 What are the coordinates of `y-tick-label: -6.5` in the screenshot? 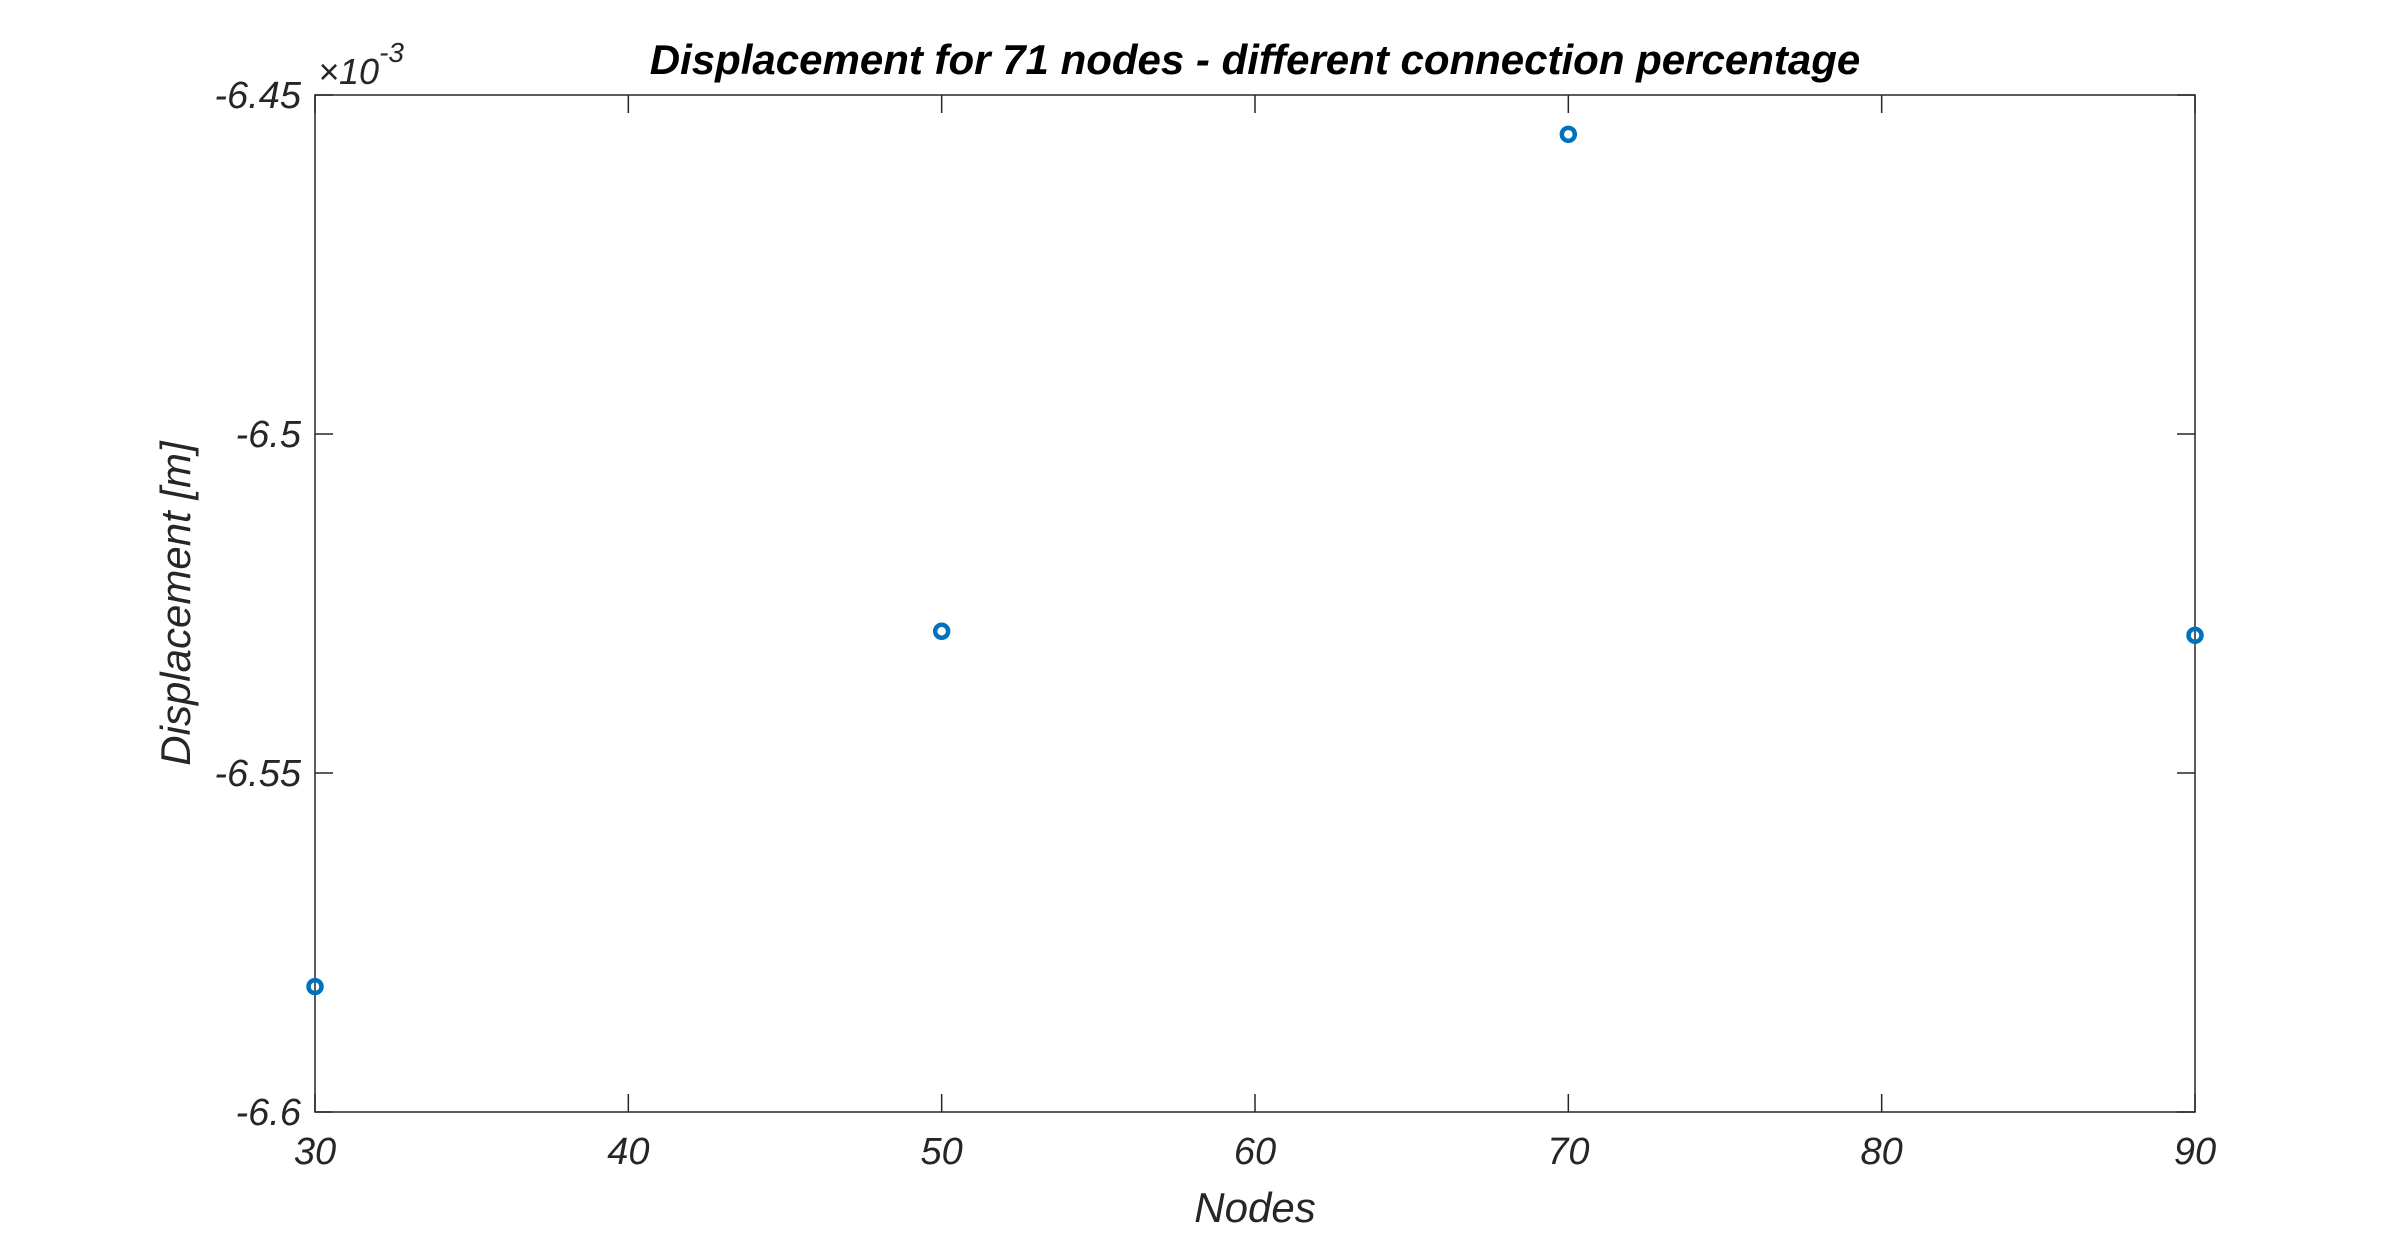 It's located at (269, 435).